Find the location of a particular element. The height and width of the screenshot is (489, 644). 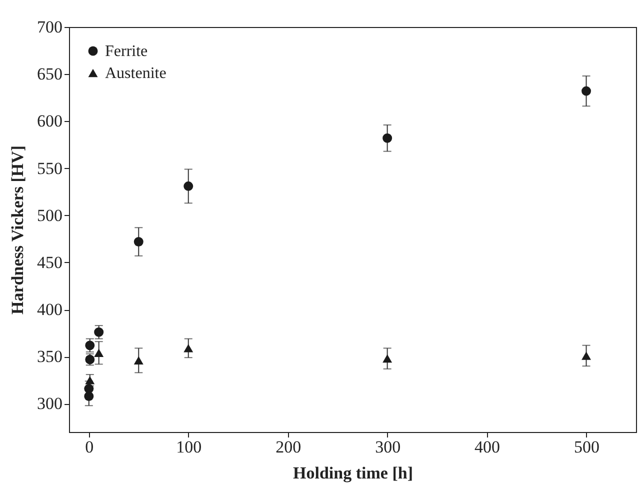

y-tick-label: 500 is located at coordinates (49, 215).